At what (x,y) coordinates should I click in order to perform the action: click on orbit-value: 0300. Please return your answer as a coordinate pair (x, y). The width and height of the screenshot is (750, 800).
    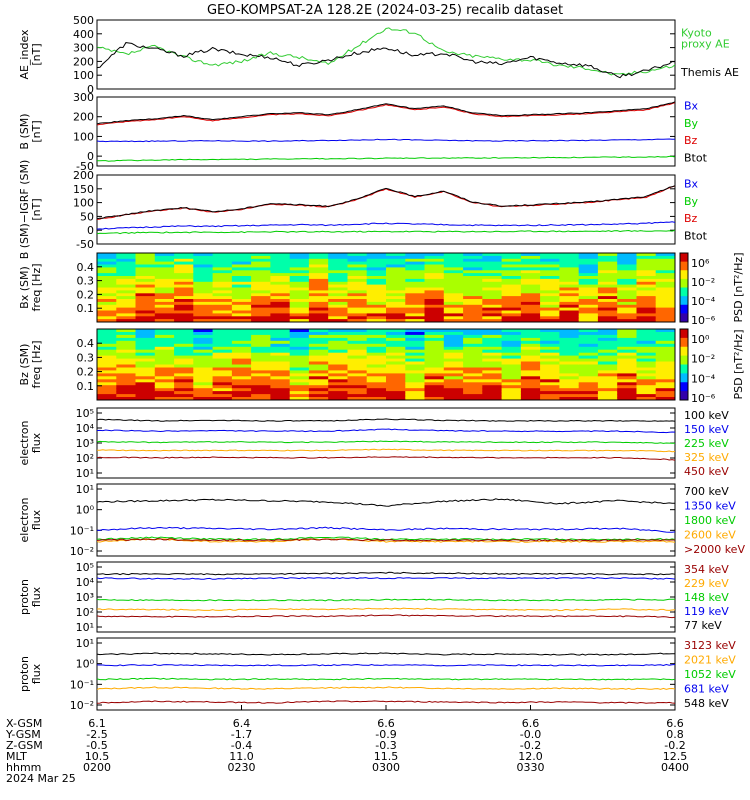
    Looking at the image, I should click on (386, 767).